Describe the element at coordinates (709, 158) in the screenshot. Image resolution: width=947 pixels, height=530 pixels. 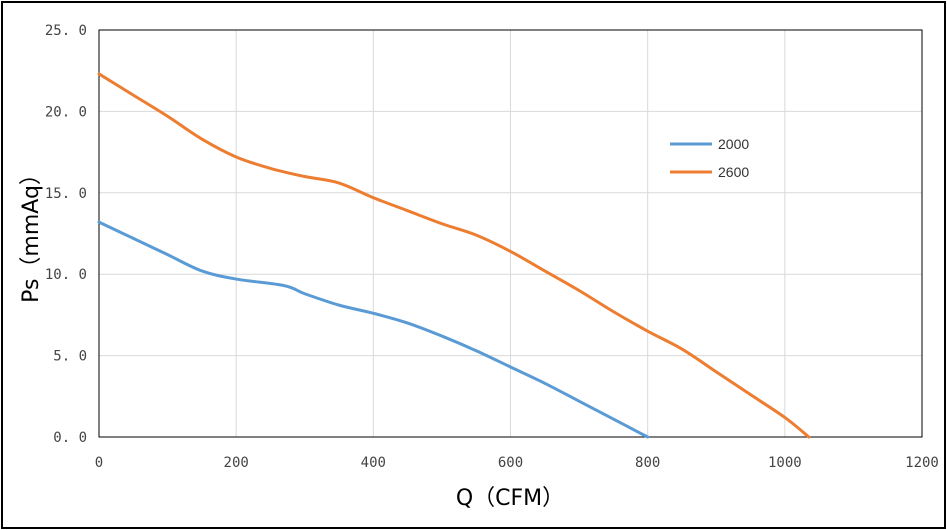
I see `legend: 2000 2600` at that location.